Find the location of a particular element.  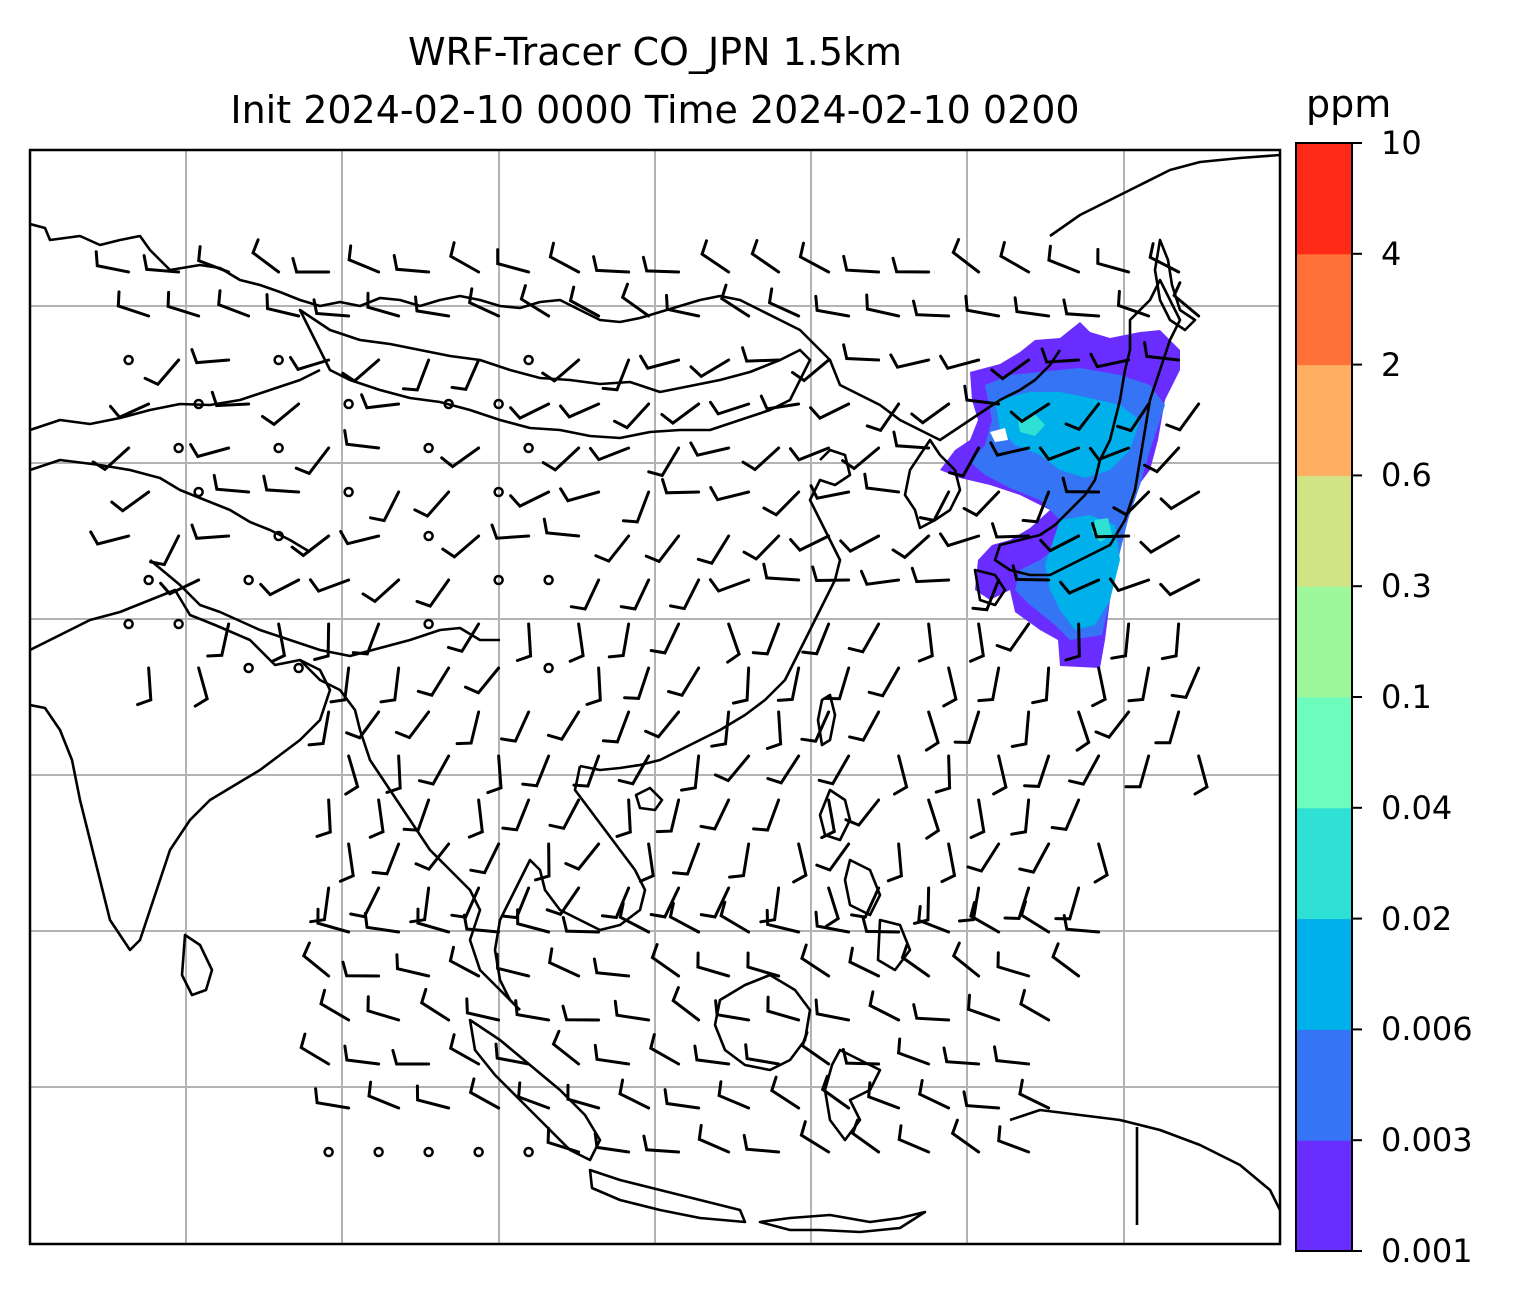

coastline-borneo is located at coordinates (762, 1022).